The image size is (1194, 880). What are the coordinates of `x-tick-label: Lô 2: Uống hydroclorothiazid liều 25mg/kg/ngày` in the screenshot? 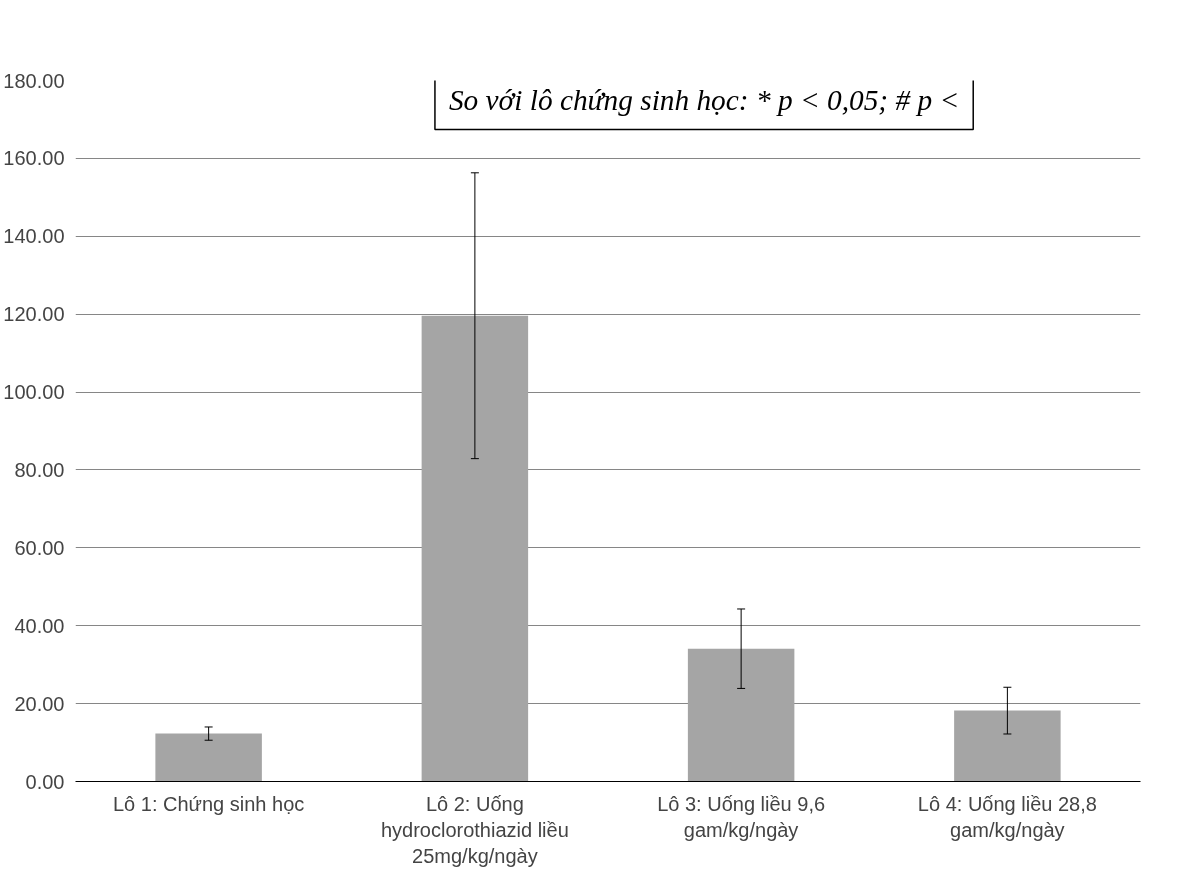 It's located at (474, 830).